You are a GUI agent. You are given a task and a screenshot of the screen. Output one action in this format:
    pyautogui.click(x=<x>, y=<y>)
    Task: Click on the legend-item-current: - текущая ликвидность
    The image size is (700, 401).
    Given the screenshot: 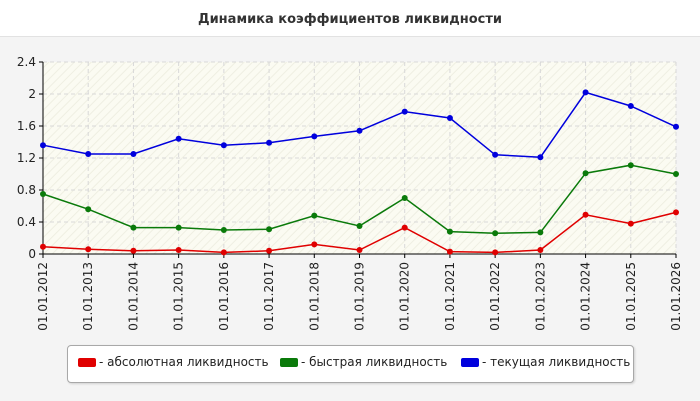 What is the action you would take?
    pyautogui.click(x=545, y=362)
    